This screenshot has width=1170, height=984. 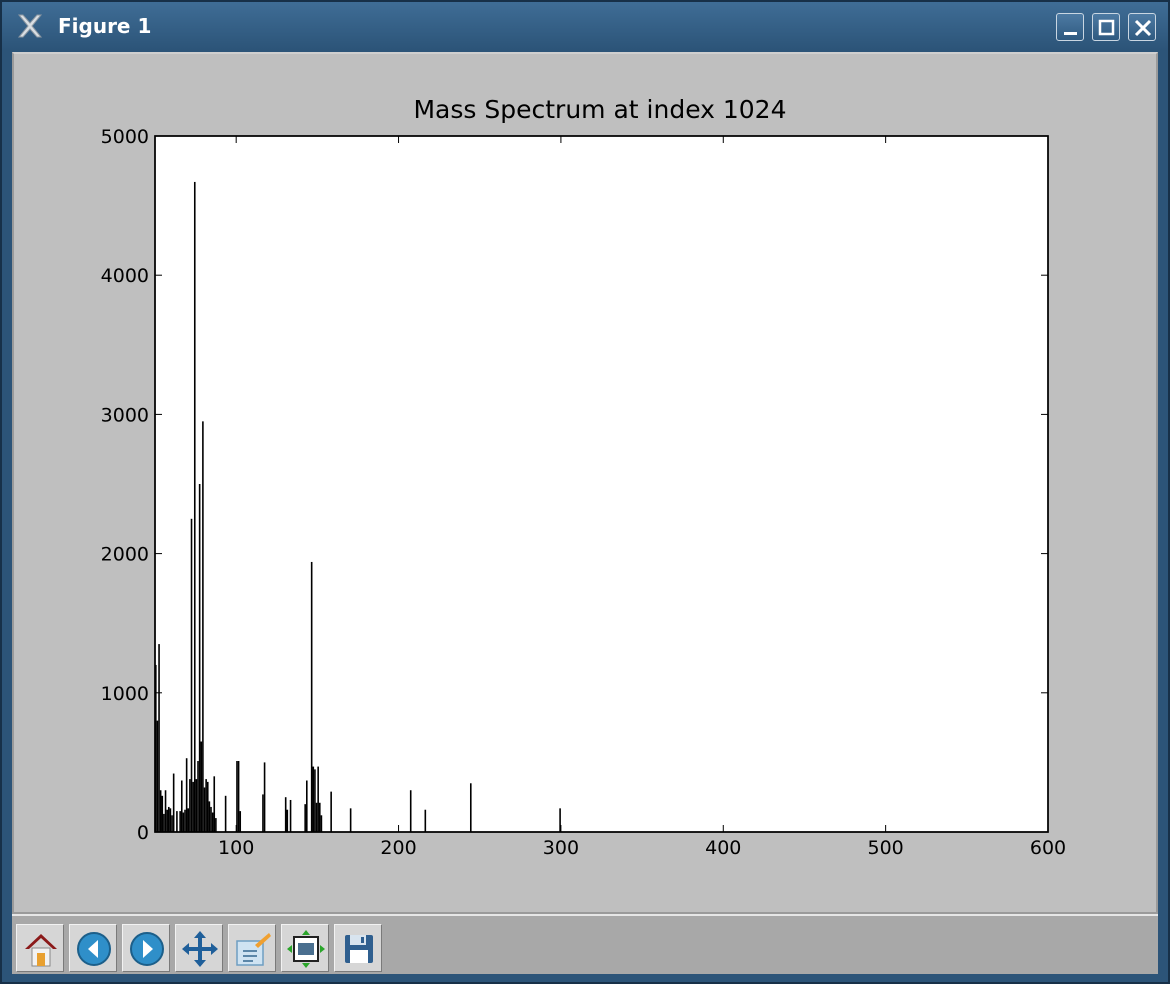 I want to click on minimize-icon, so click(x=1070, y=33).